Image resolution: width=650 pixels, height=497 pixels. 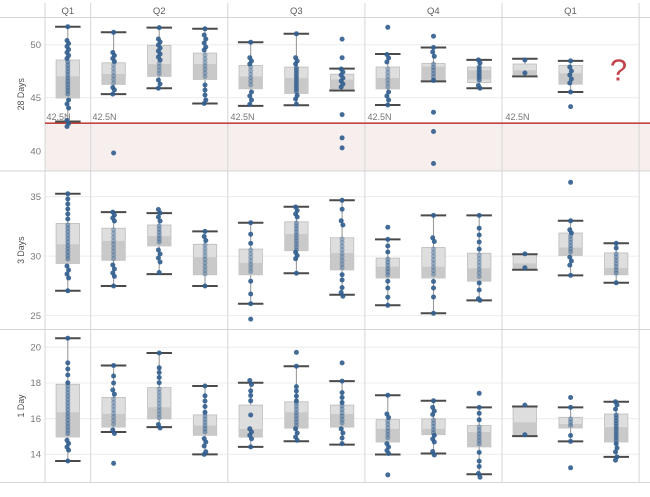 I want to click on svg-text: 28 Days, so click(x=21, y=93).